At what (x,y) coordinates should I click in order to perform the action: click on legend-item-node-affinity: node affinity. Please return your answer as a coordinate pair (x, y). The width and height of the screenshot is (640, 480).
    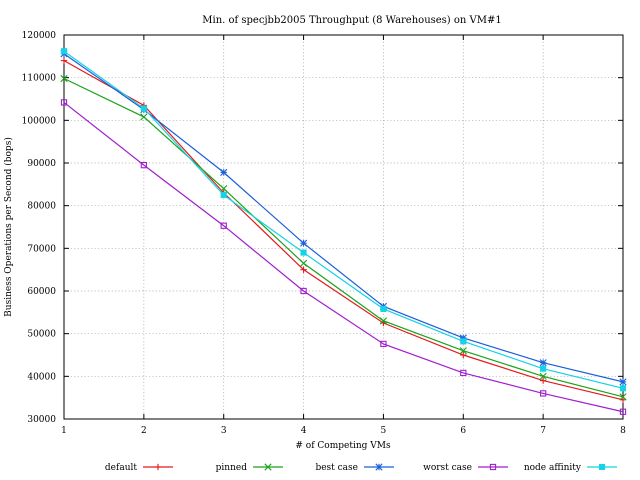
    Looking at the image, I should click on (570, 468).